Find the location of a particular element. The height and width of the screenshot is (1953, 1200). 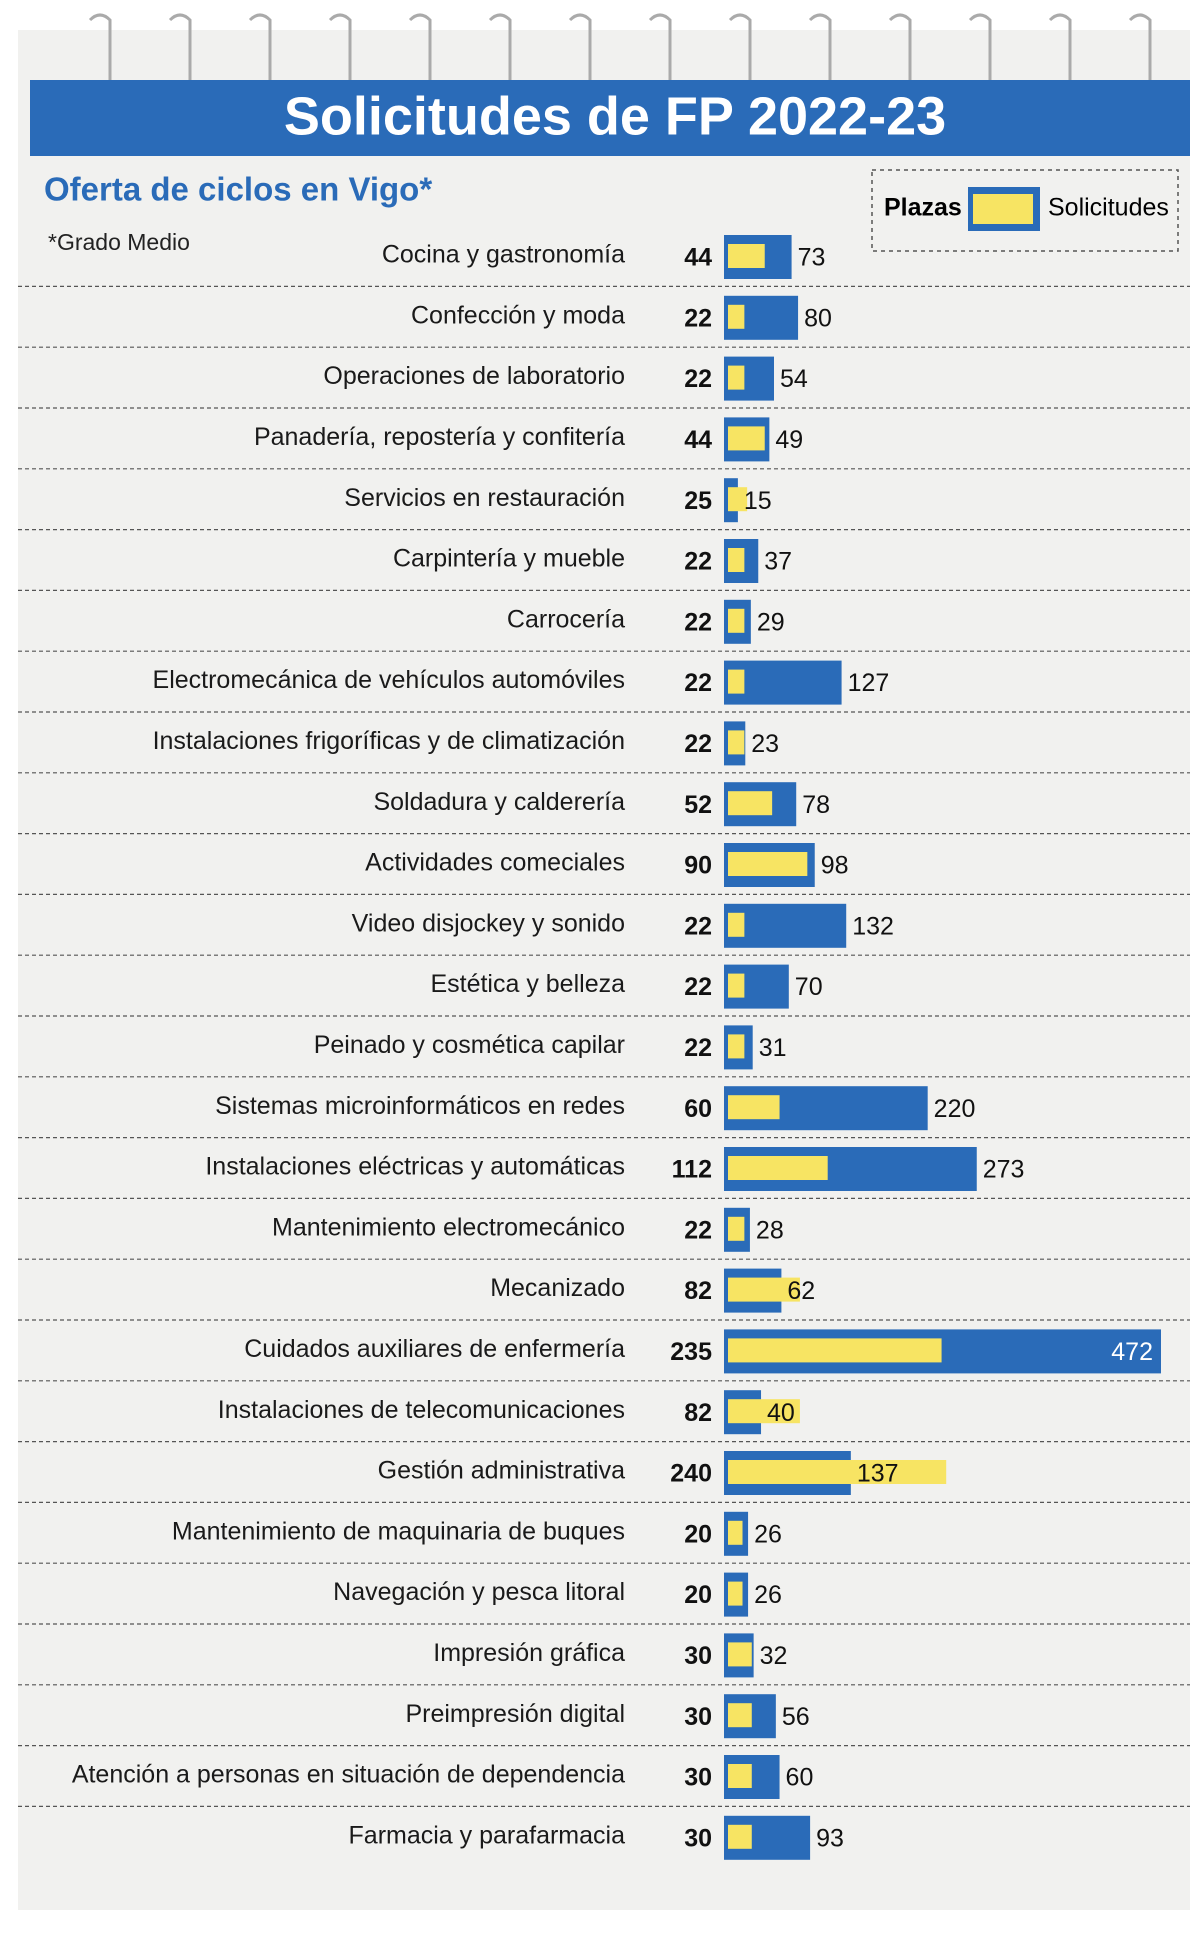

value-label: 54 is located at coordinates (794, 379).